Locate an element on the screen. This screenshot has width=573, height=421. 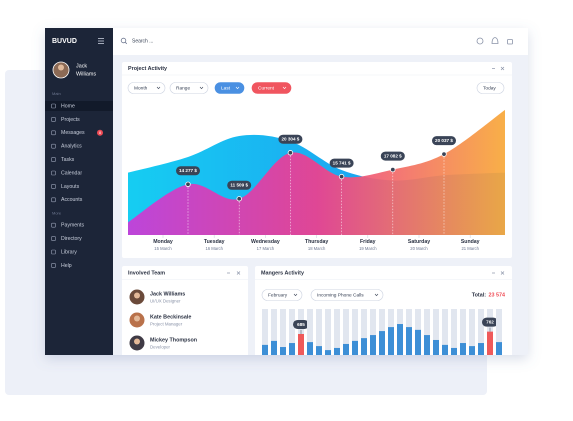
value-label: 17 082 $ is located at coordinates (393, 155).